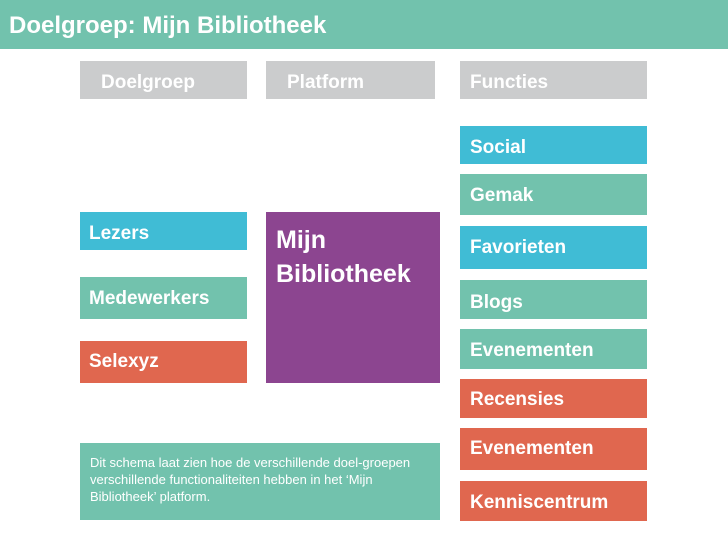 The width and height of the screenshot is (728, 546). I want to click on doelgroep-selexyz: Selexyz, so click(163, 362).